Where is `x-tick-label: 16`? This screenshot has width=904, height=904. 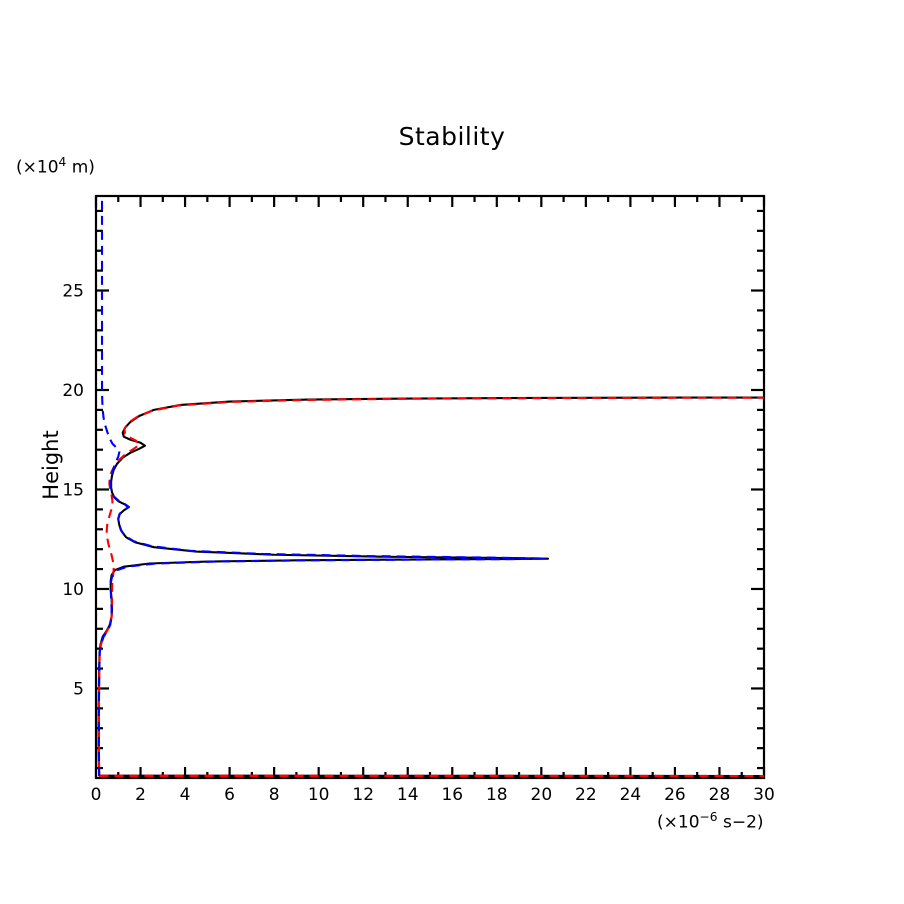 x-tick-label: 16 is located at coordinates (452, 795).